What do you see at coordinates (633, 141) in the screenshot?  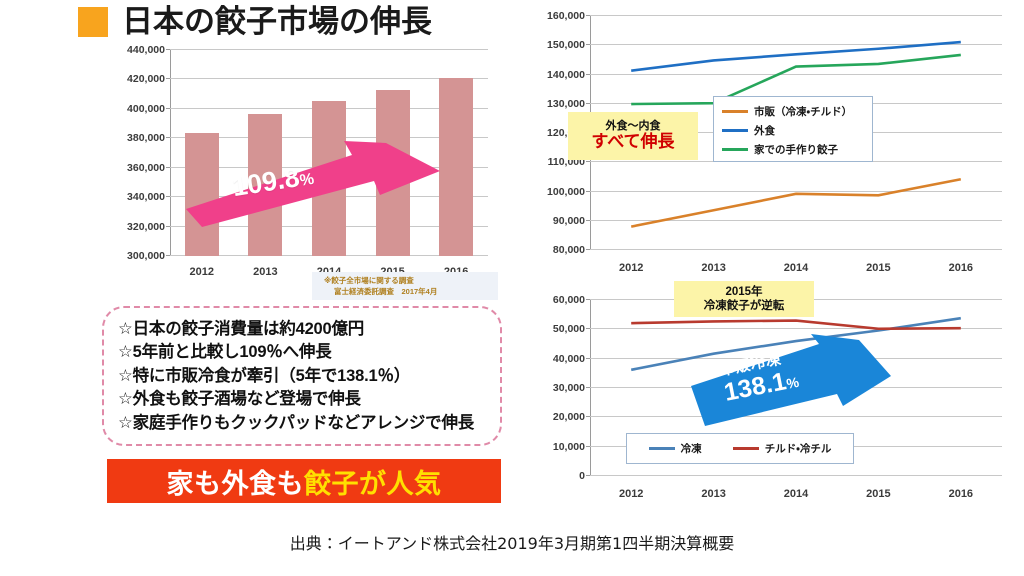 I see `callout-top-main: すべて伸長` at bounding box center [633, 141].